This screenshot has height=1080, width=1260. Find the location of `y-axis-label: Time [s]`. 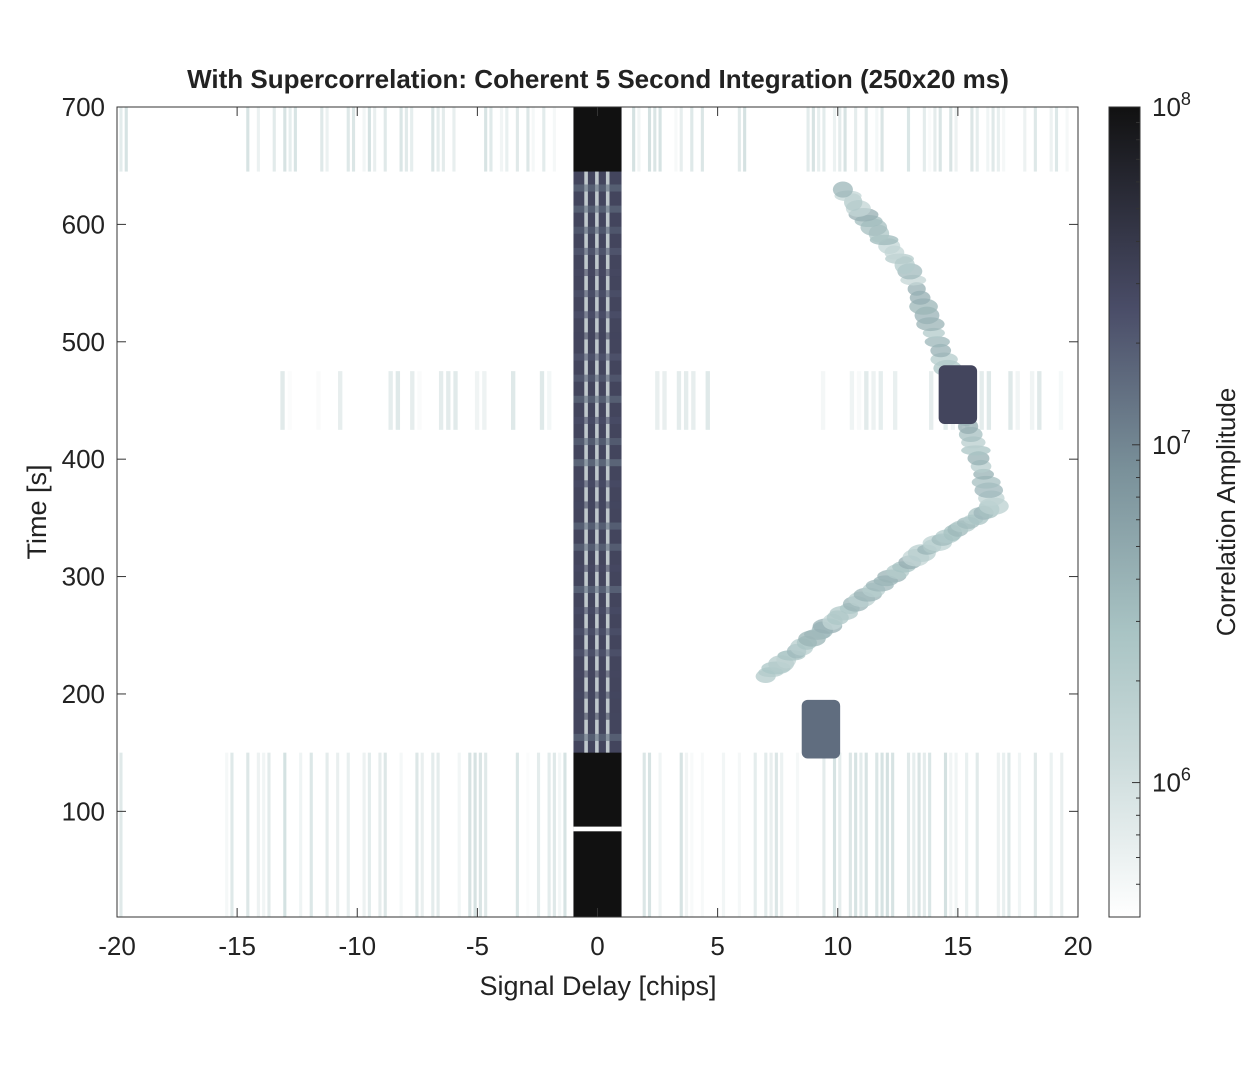

y-axis-label: Time [s] is located at coordinates (37, 511).